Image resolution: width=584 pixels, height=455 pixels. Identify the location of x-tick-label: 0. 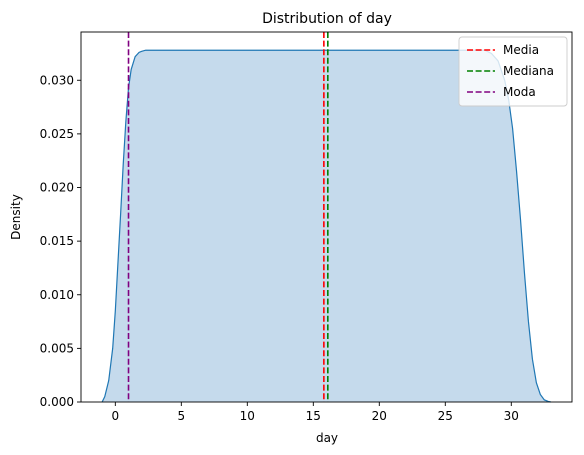
(115, 416).